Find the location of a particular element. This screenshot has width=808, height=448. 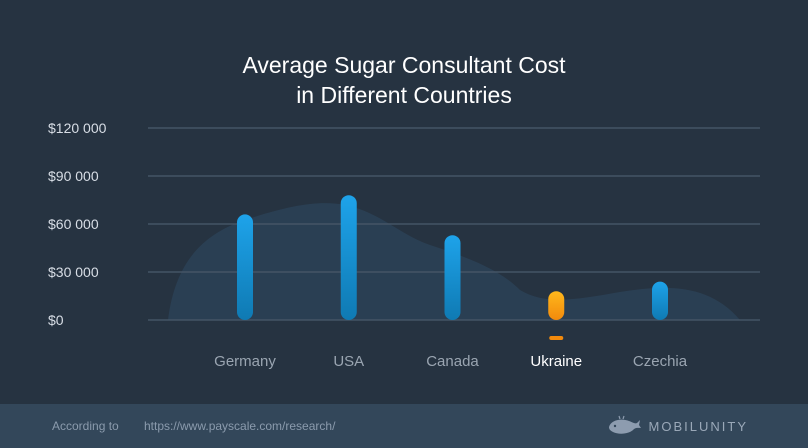

x-tick-label-canada: Canada is located at coordinates (452, 361).